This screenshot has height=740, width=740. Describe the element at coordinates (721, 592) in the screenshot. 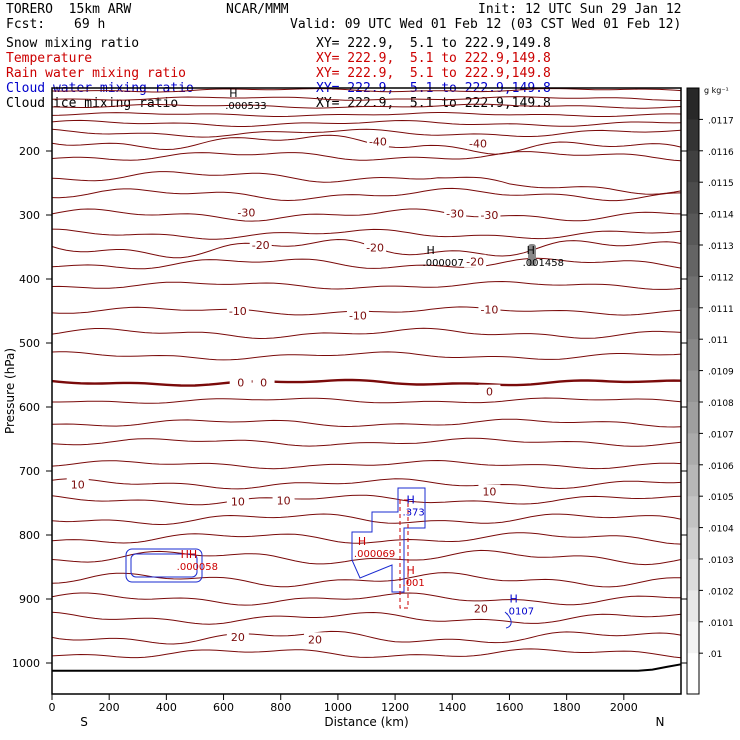

I see `colorbar-label: .0102` at that location.